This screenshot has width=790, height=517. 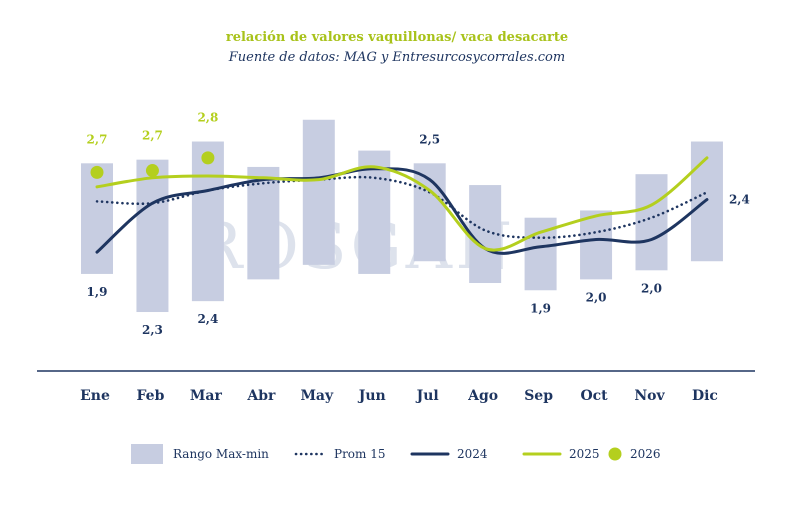 I want to click on range-bar-mar, so click(x=207, y=221).